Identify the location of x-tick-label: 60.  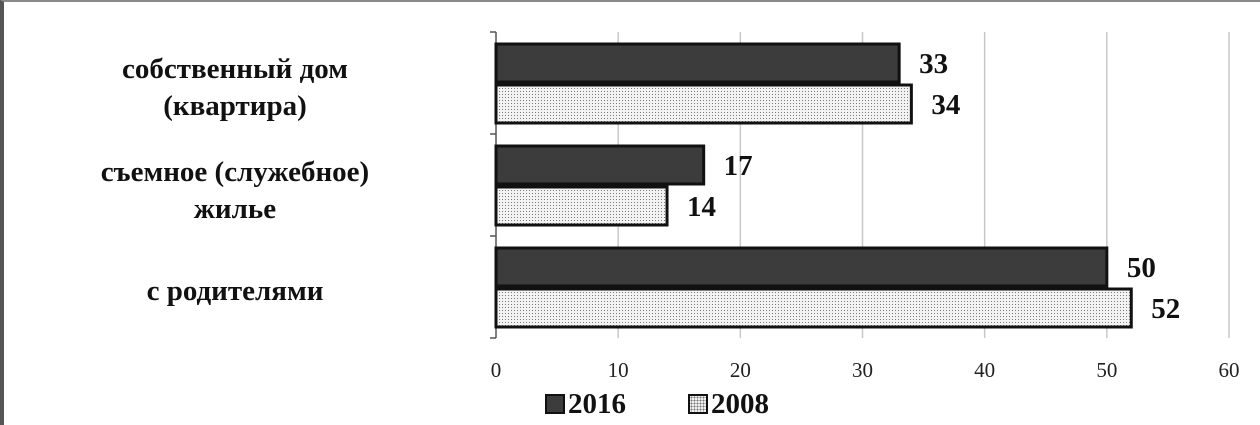
(1229, 370).